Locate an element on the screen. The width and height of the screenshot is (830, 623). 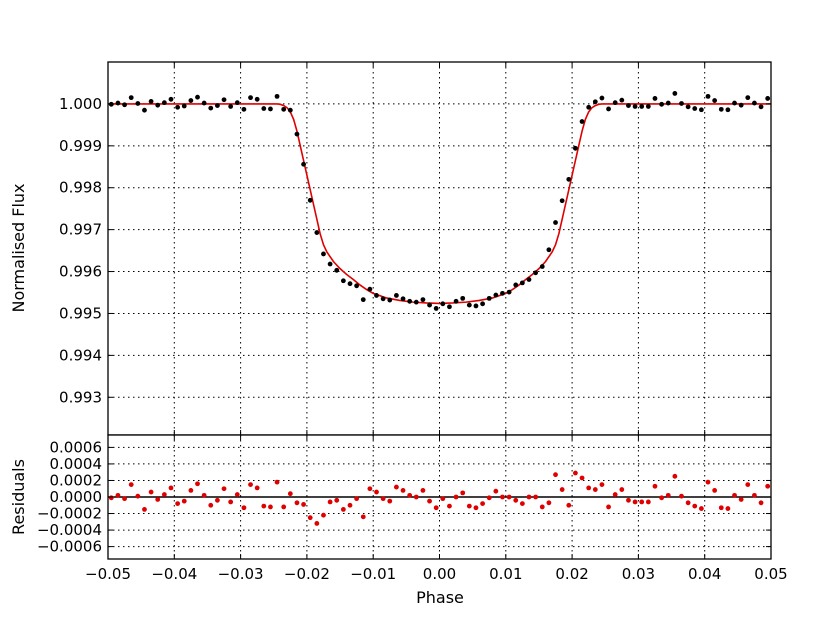
x-tick-label: 0.05 is located at coordinates (770, 574).